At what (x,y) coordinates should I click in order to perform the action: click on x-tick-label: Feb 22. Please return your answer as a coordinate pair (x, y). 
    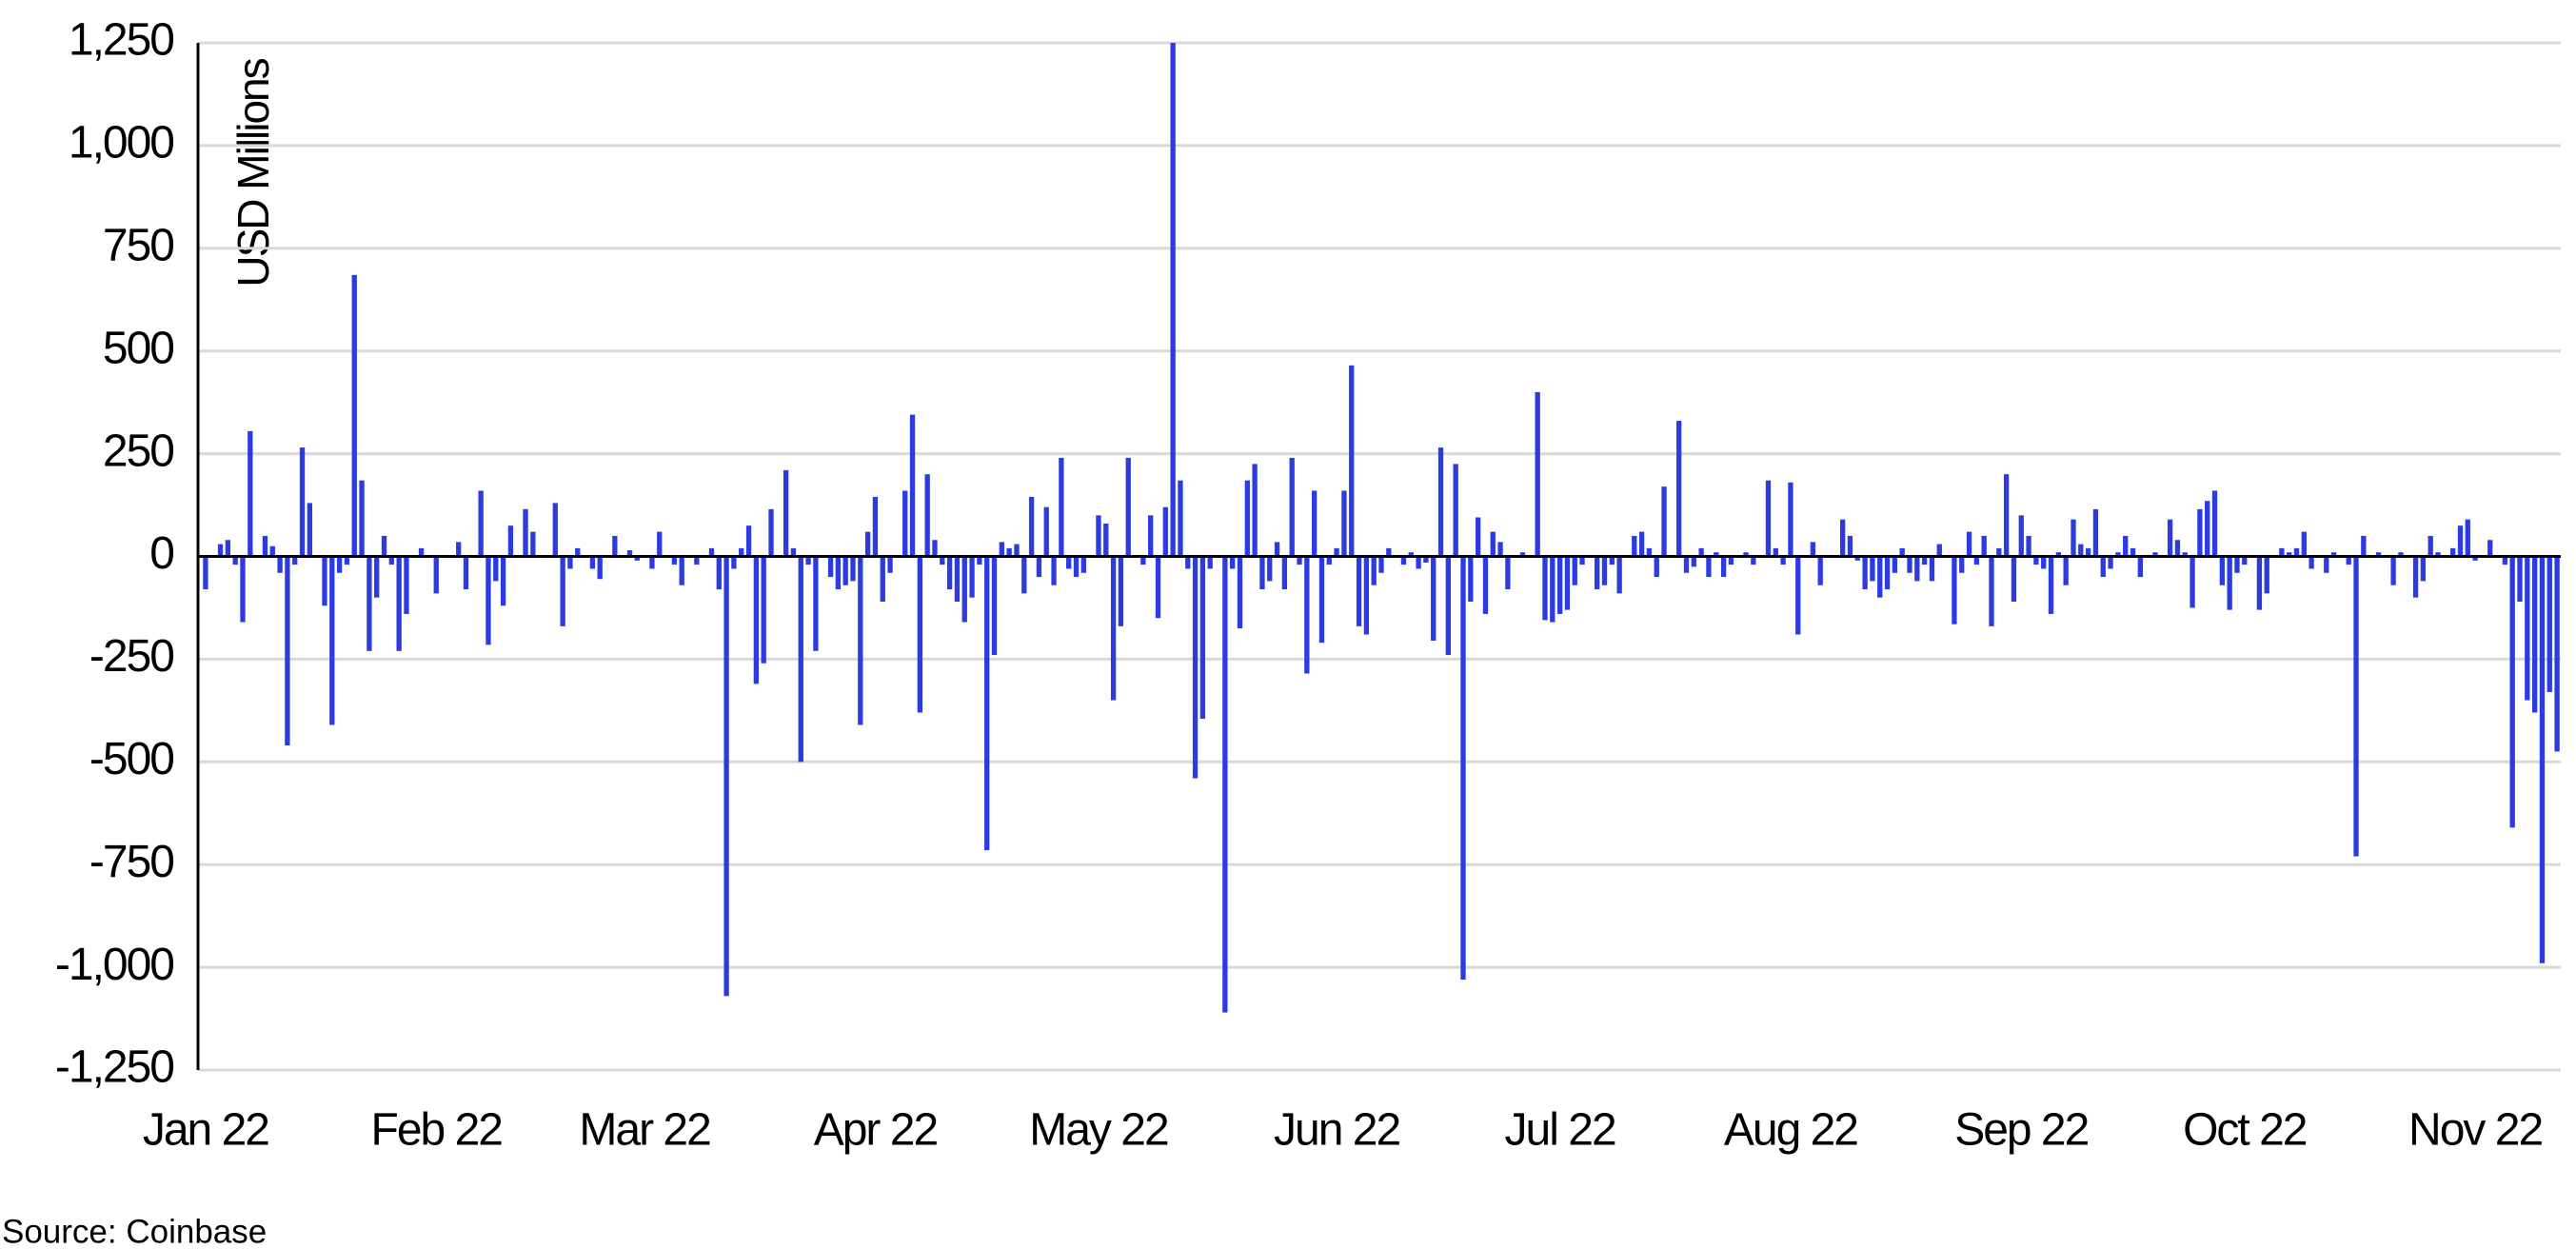
    Looking at the image, I should click on (437, 1131).